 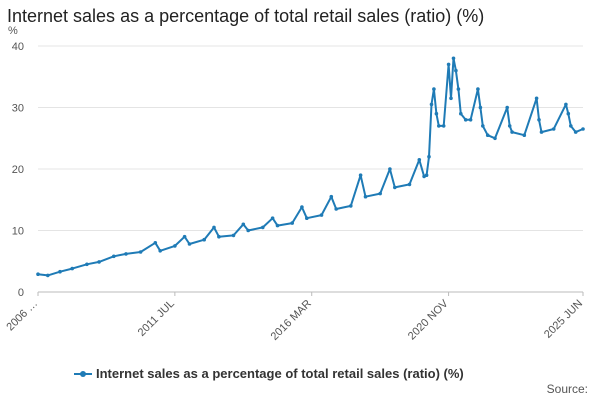 What do you see at coordinates (21, 293) in the screenshot?
I see `y-tick-label: 0` at bounding box center [21, 293].